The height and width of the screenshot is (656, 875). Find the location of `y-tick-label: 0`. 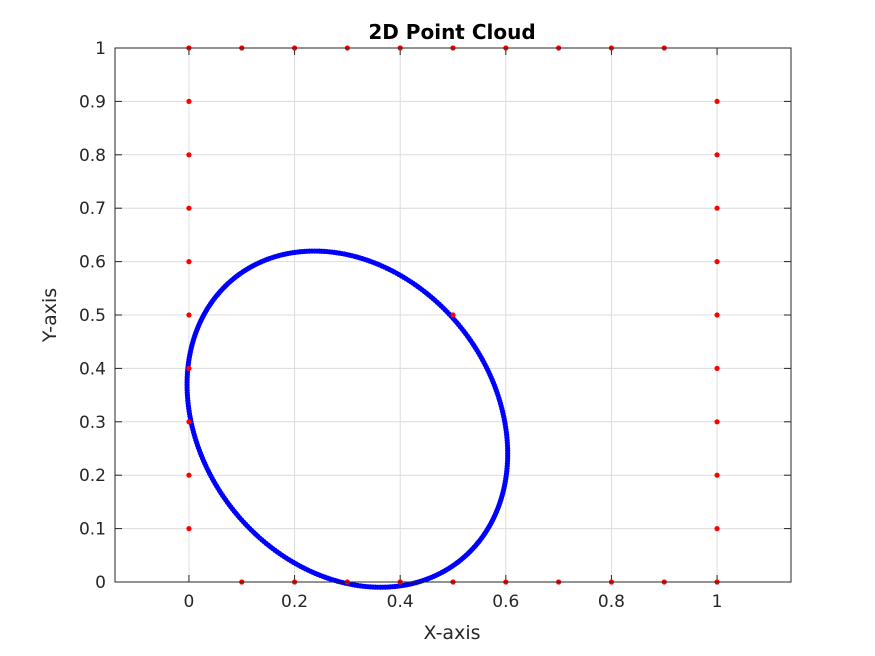

y-tick-label: 0 is located at coordinates (100, 583).